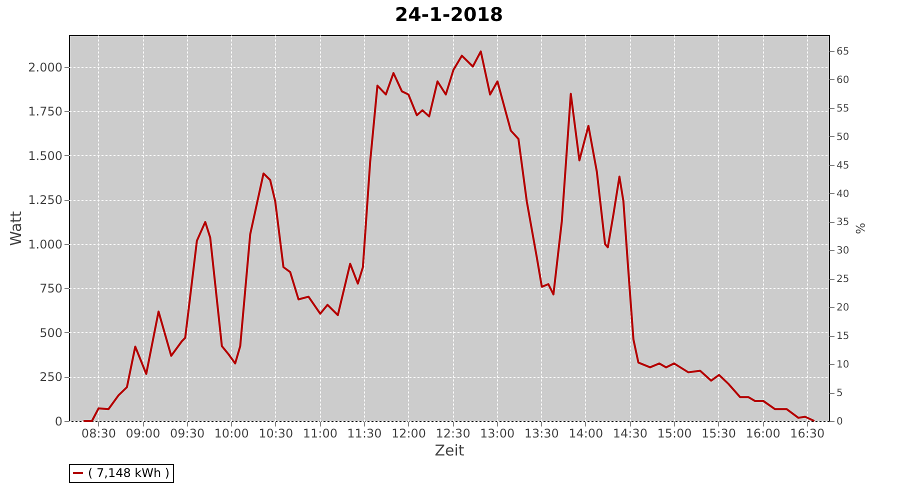 This screenshot has width=900, height=500. I want to click on y2-axis-title: %, so click(860, 228).